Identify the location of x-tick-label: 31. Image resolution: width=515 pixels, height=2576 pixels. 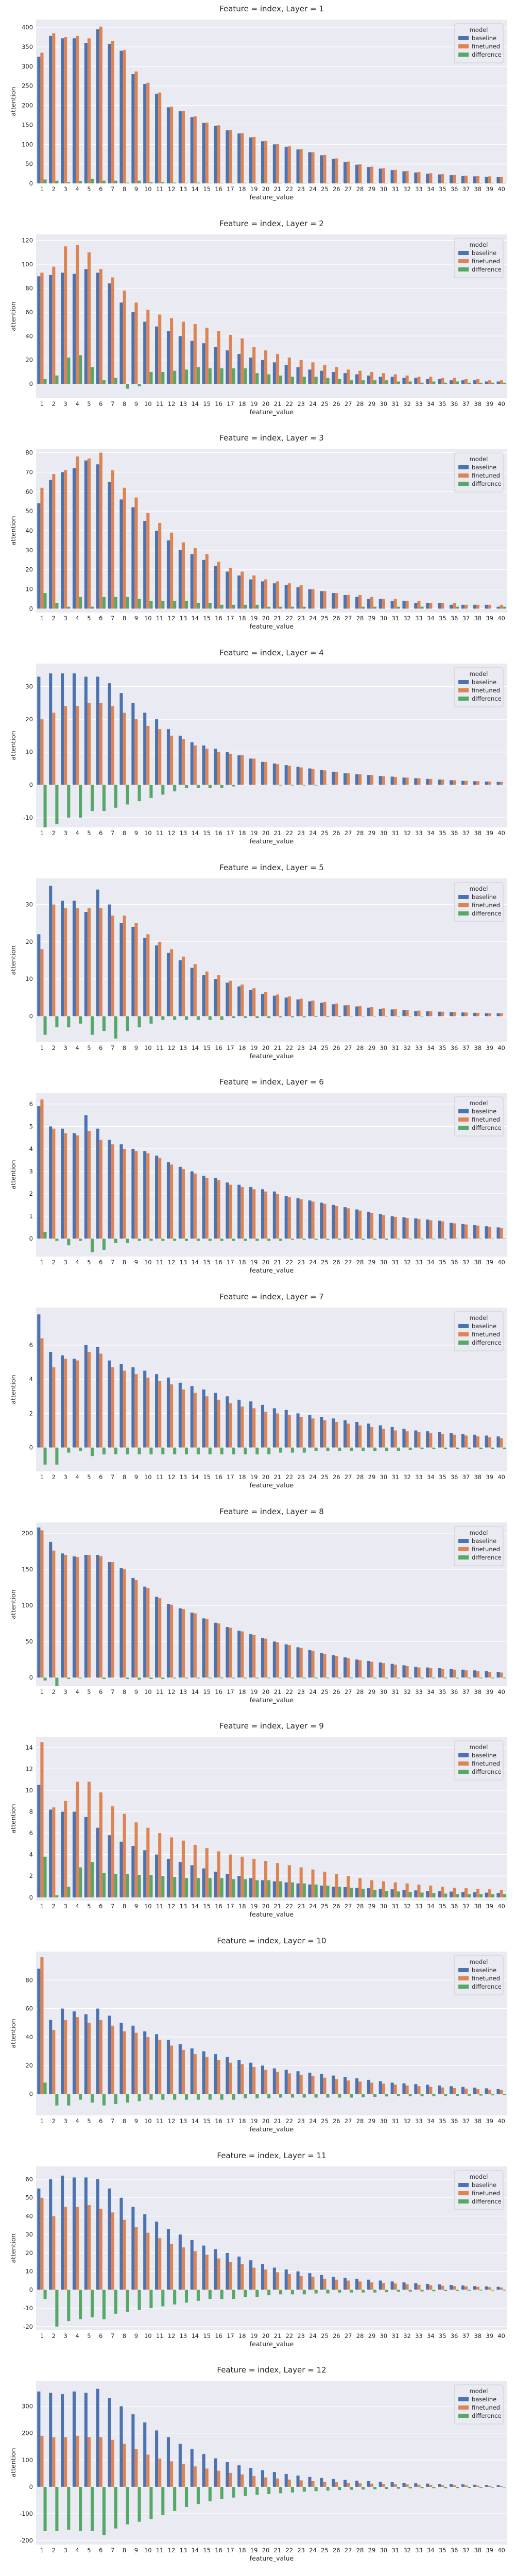
(395, 1477).